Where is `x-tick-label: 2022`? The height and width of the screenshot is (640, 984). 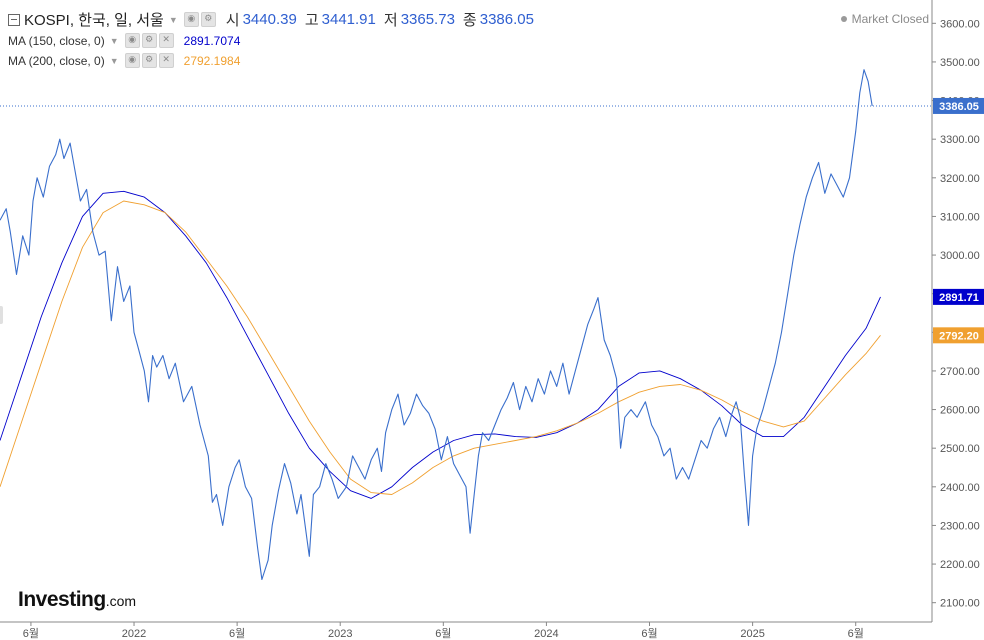 x-tick-label: 2022 is located at coordinates (134, 634).